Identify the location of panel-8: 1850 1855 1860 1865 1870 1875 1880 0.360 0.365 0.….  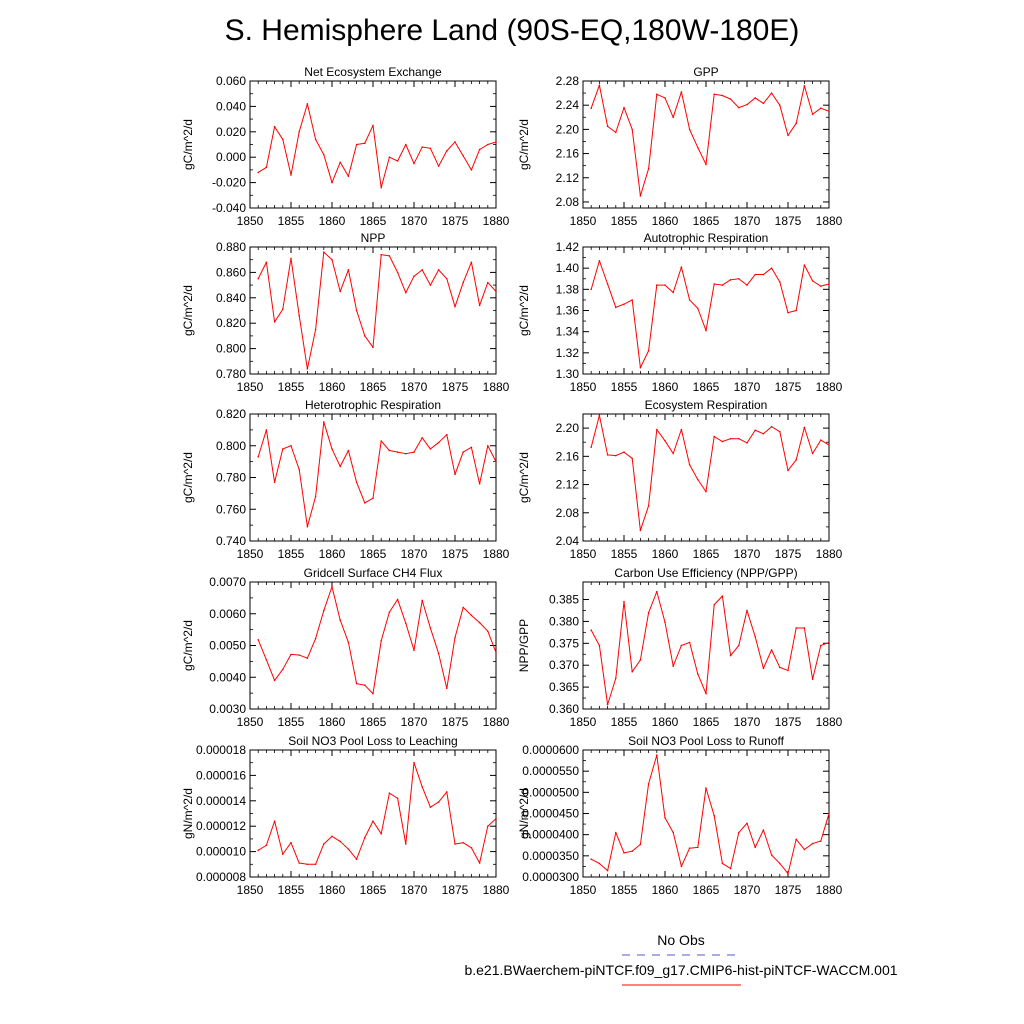
(680, 647).